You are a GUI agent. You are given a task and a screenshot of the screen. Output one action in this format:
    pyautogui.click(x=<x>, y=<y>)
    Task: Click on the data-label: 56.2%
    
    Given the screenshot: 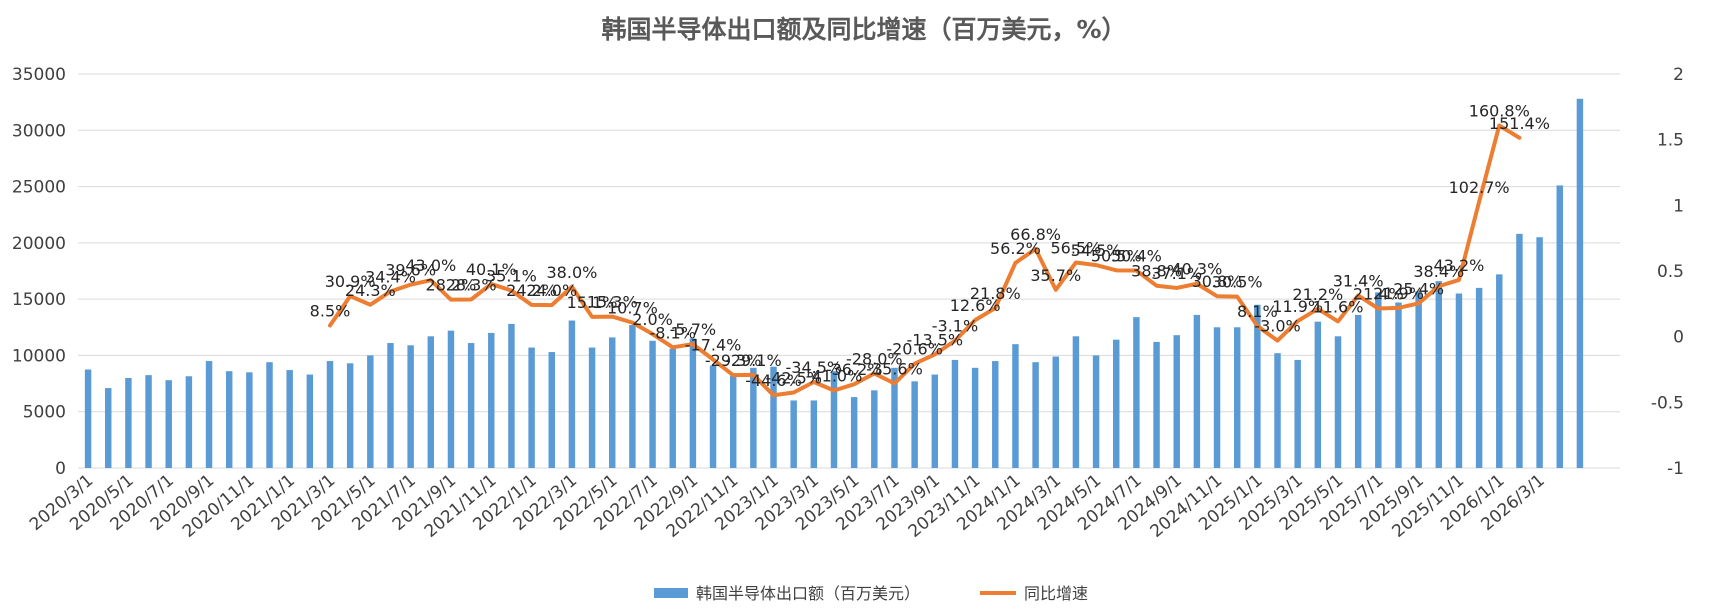 What is the action you would take?
    pyautogui.click(x=1015, y=248)
    